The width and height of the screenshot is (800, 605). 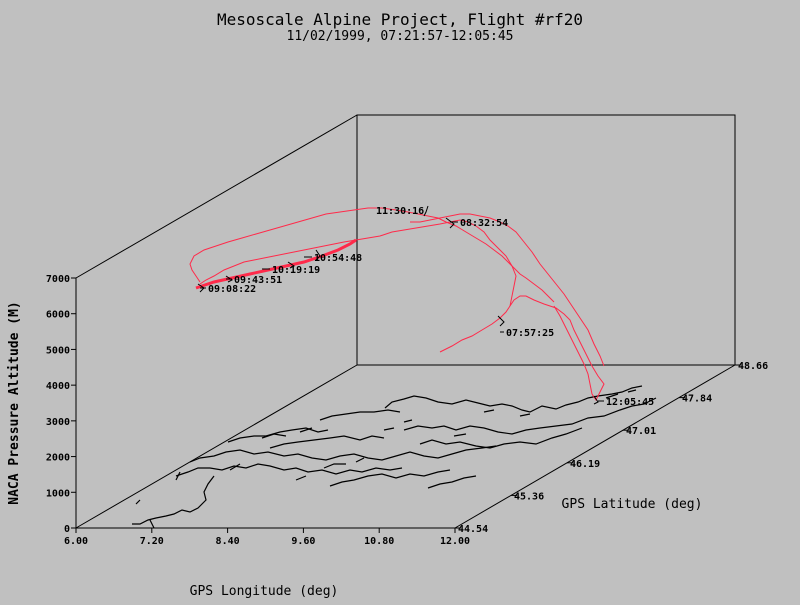 What do you see at coordinates (14, 403) in the screenshot?
I see `z-axis-label: NACA Pressure Altitude (M)` at bounding box center [14, 403].